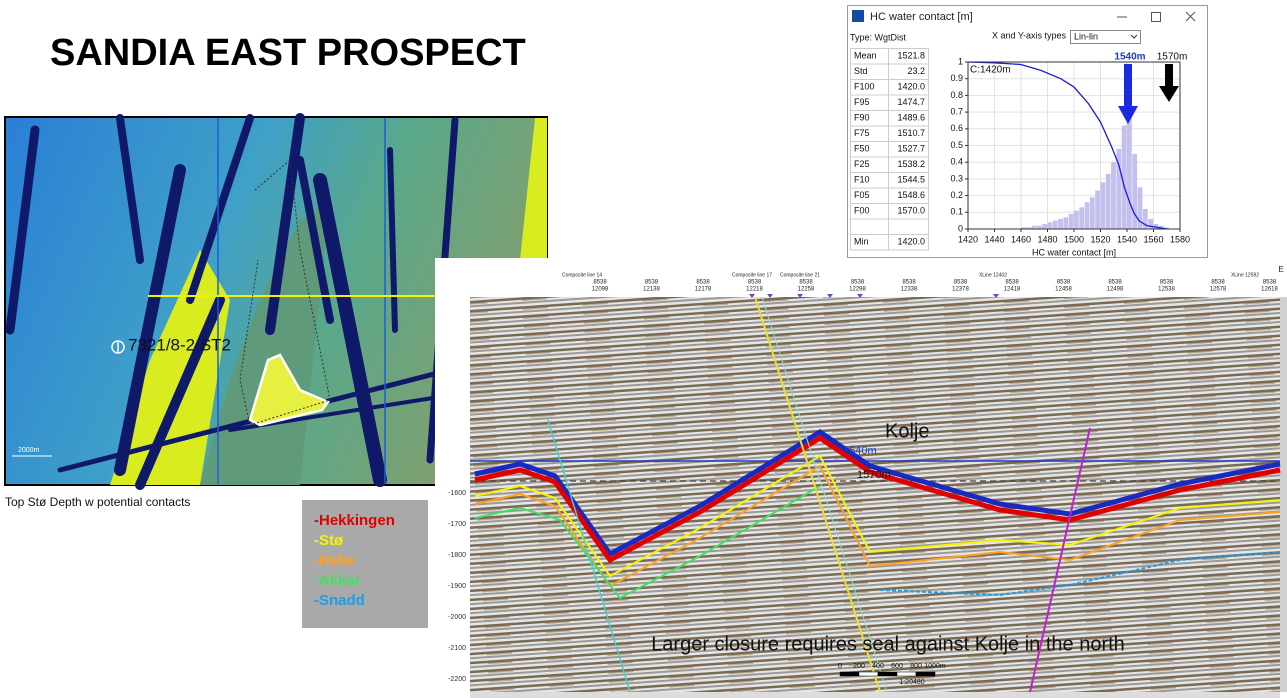 The image size is (1287, 698). I want to click on stat-name: F10, so click(862, 180).